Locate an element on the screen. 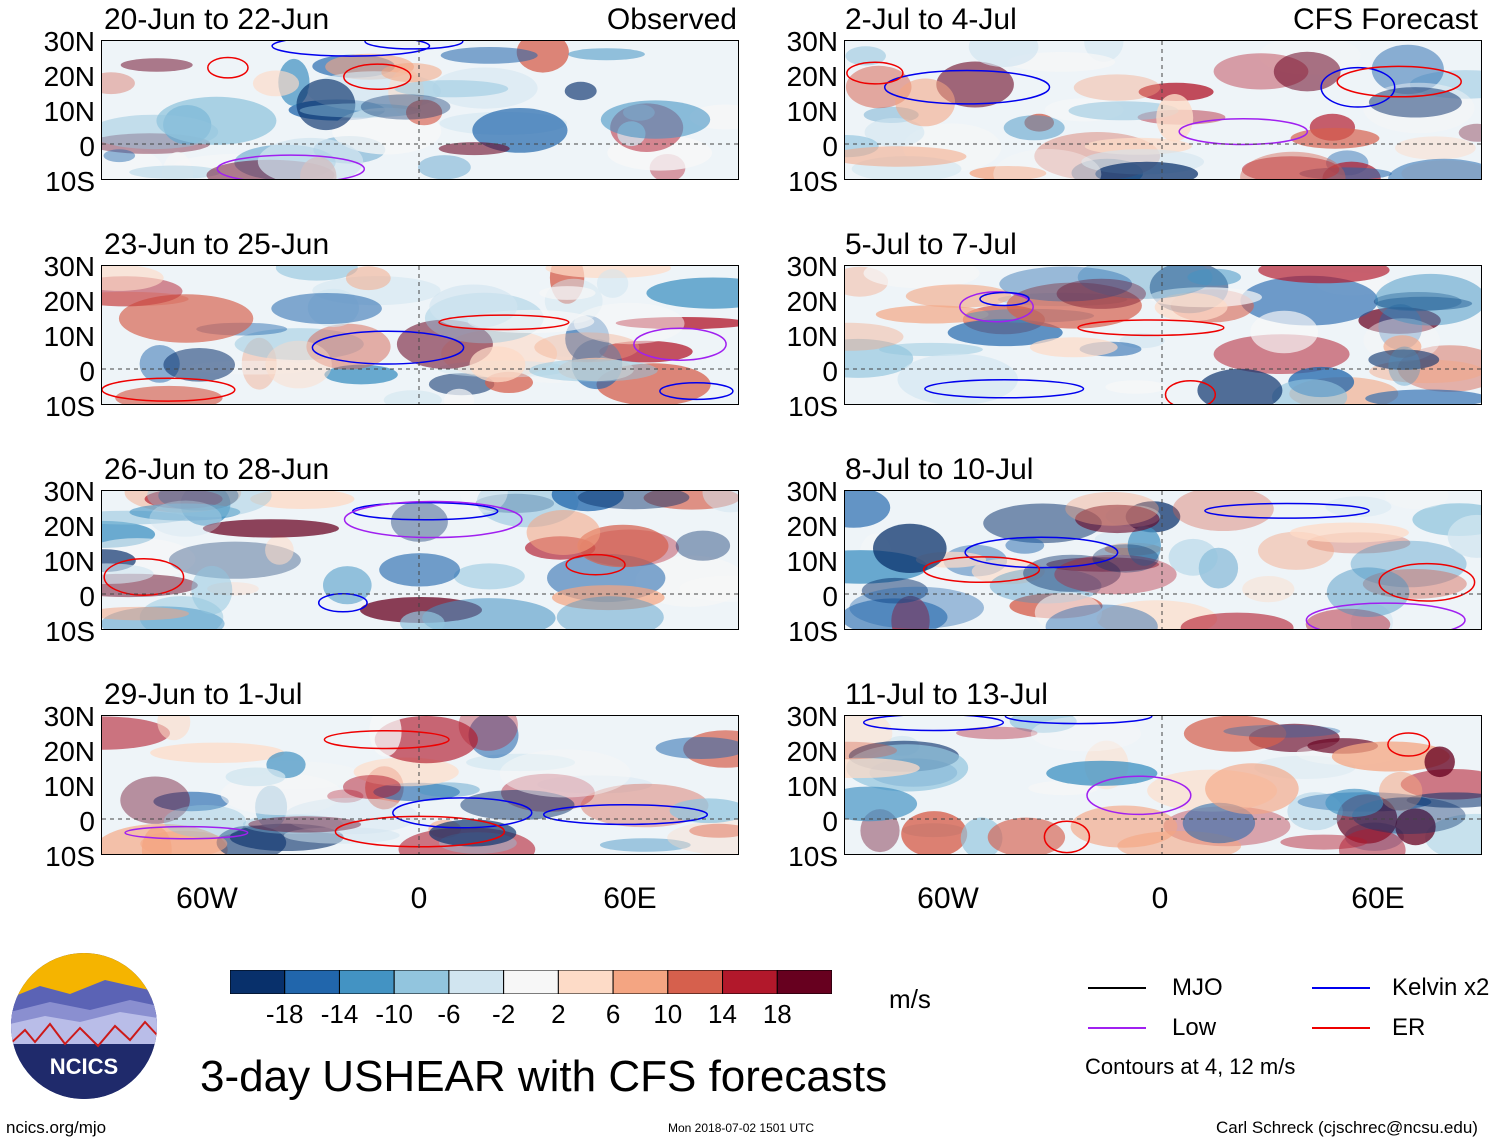 This screenshot has width=1510, height=1142. colorbar-tick-label: 18 is located at coordinates (777, 1014).